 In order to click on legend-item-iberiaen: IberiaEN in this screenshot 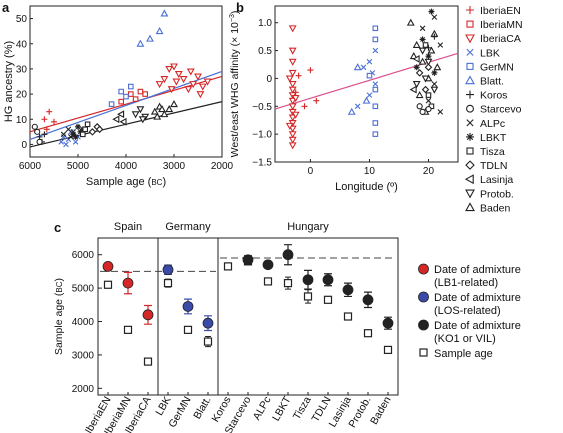, I will do `click(493, 11)`.